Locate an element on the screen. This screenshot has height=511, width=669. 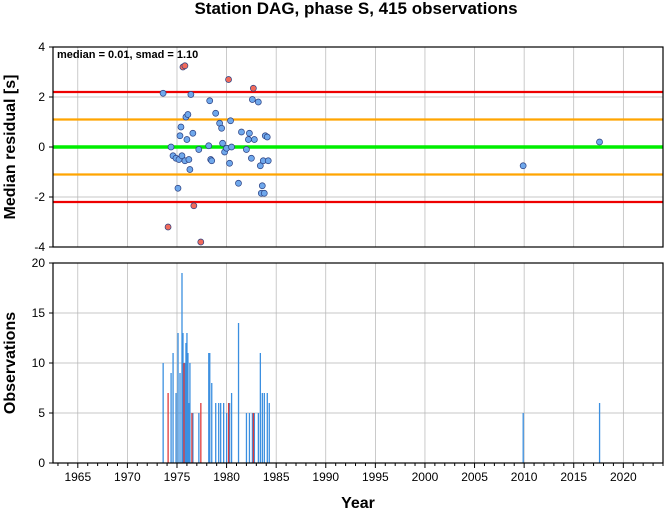
x-tick-label: 1985 is located at coordinates (276, 477).